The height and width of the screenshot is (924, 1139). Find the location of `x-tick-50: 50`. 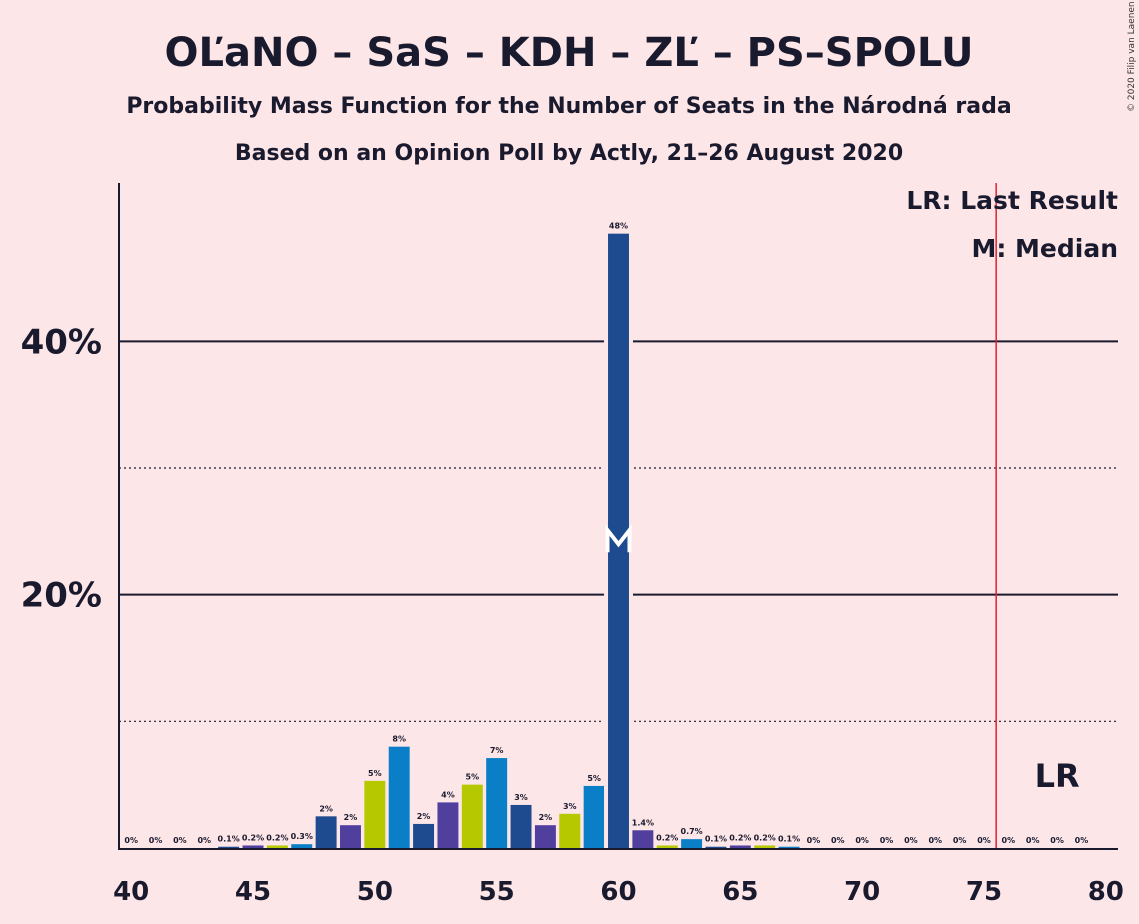

x-tick-50: 50 is located at coordinates (375, 892).